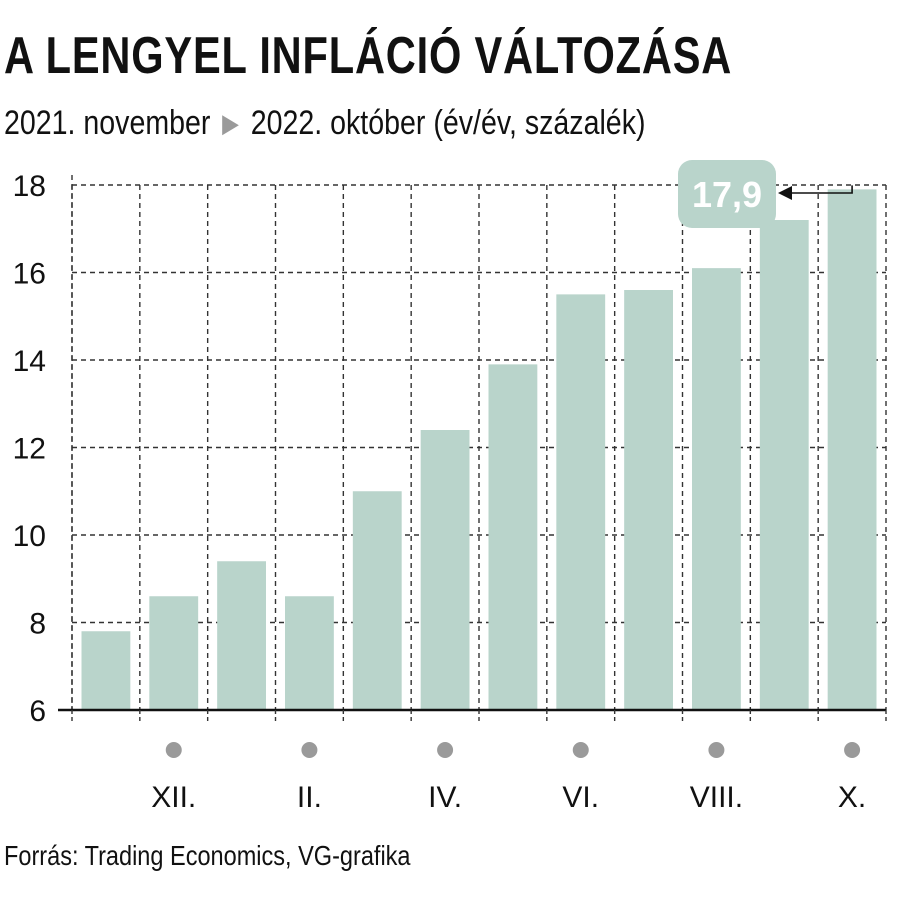  I want to click on y-tick-label: 12, so click(29, 449).